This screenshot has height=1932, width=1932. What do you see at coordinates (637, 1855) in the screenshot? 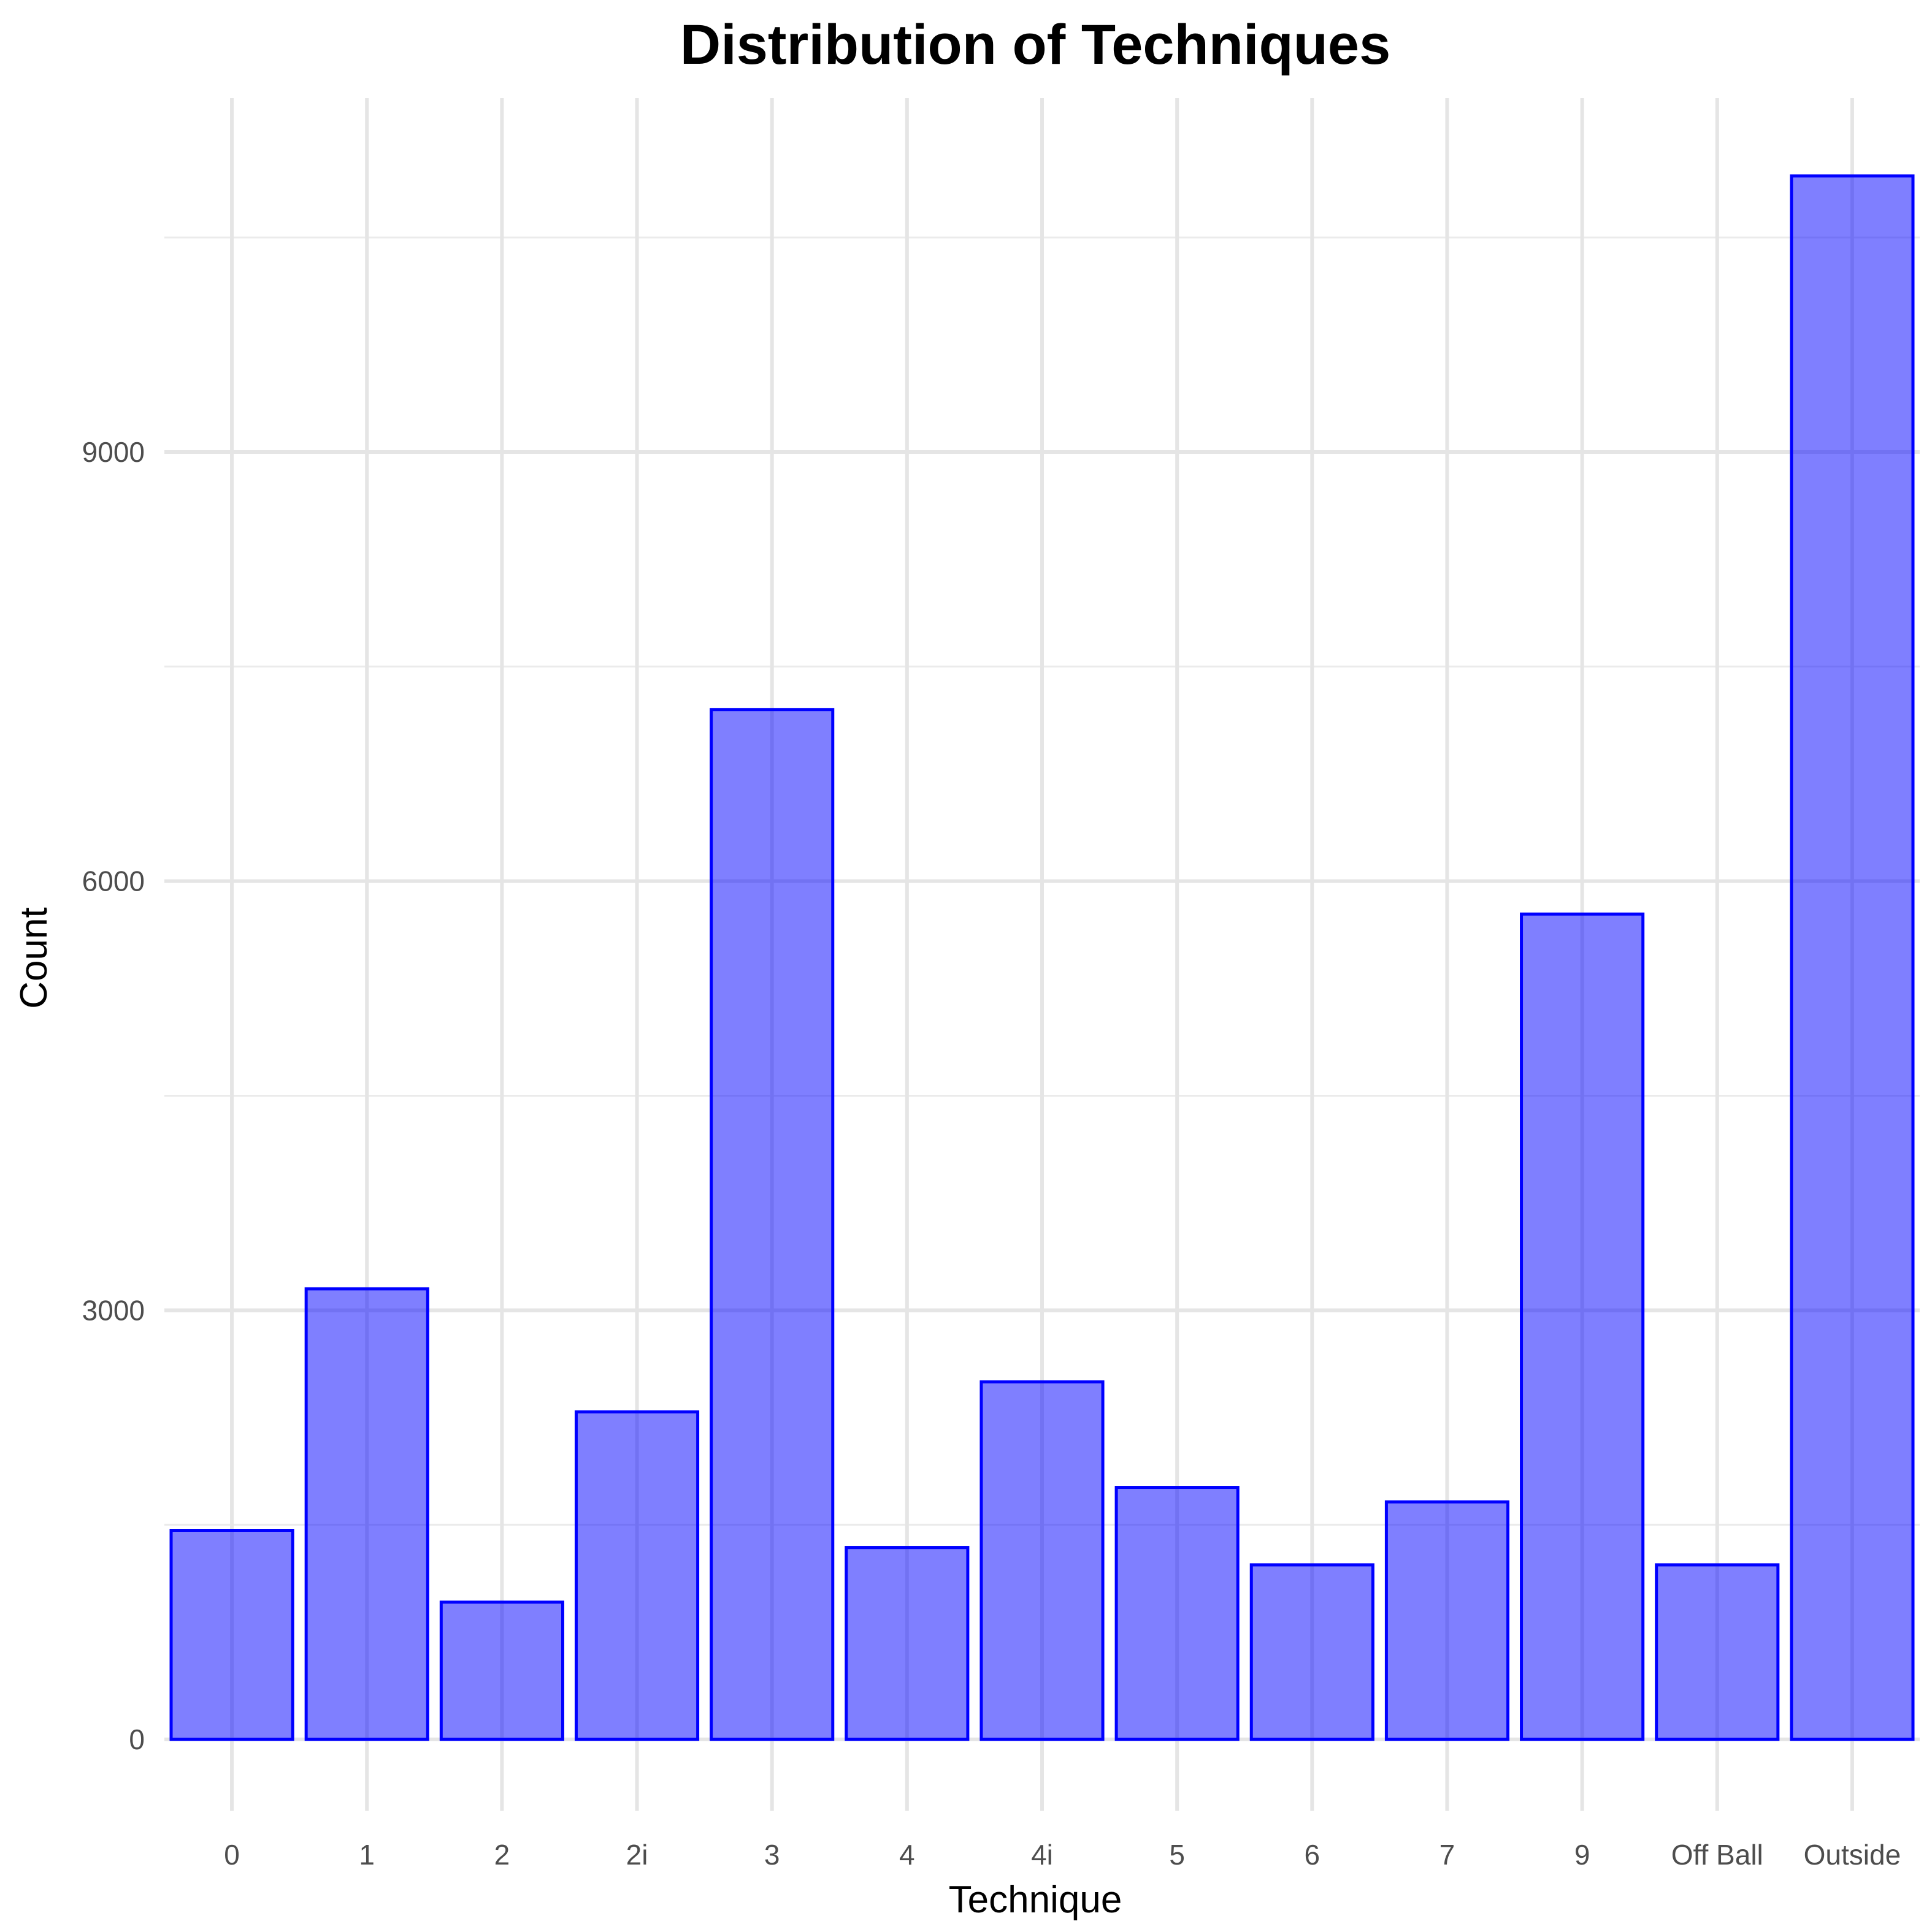
I see `x-tick-label: 2i` at bounding box center [637, 1855].